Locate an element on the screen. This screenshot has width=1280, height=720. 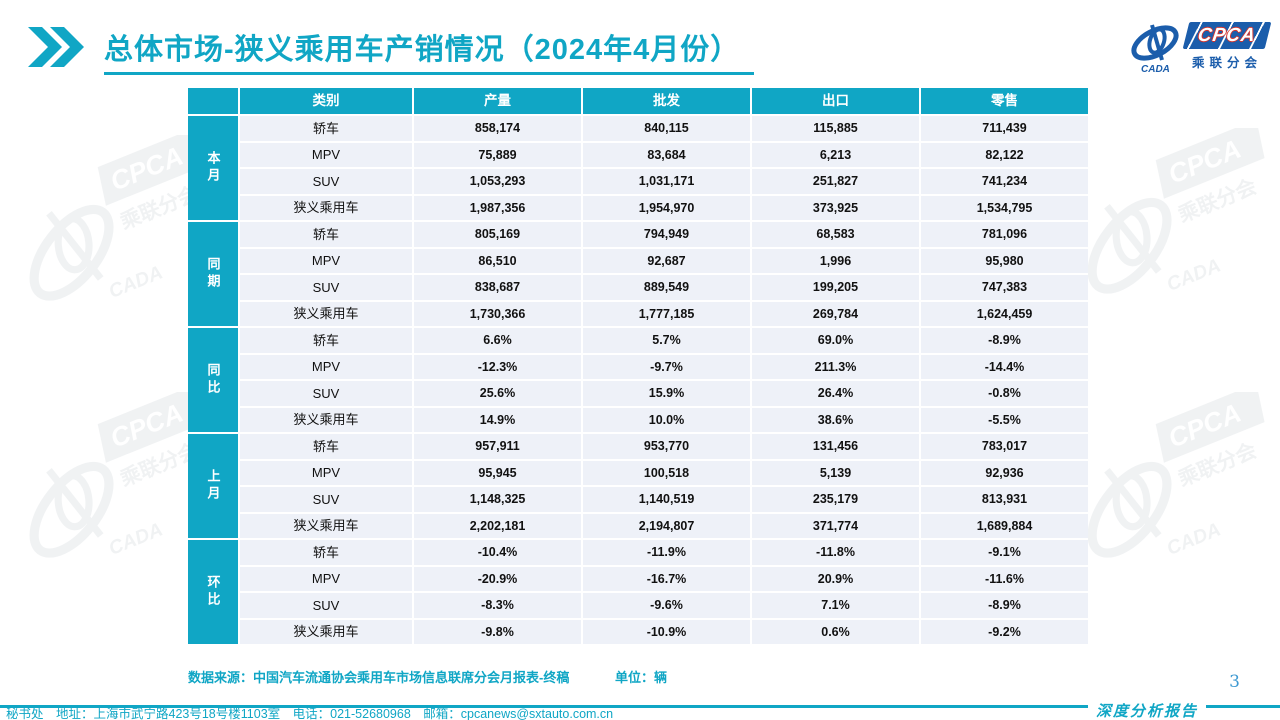
table-corner-cell is located at coordinates (213, 101).